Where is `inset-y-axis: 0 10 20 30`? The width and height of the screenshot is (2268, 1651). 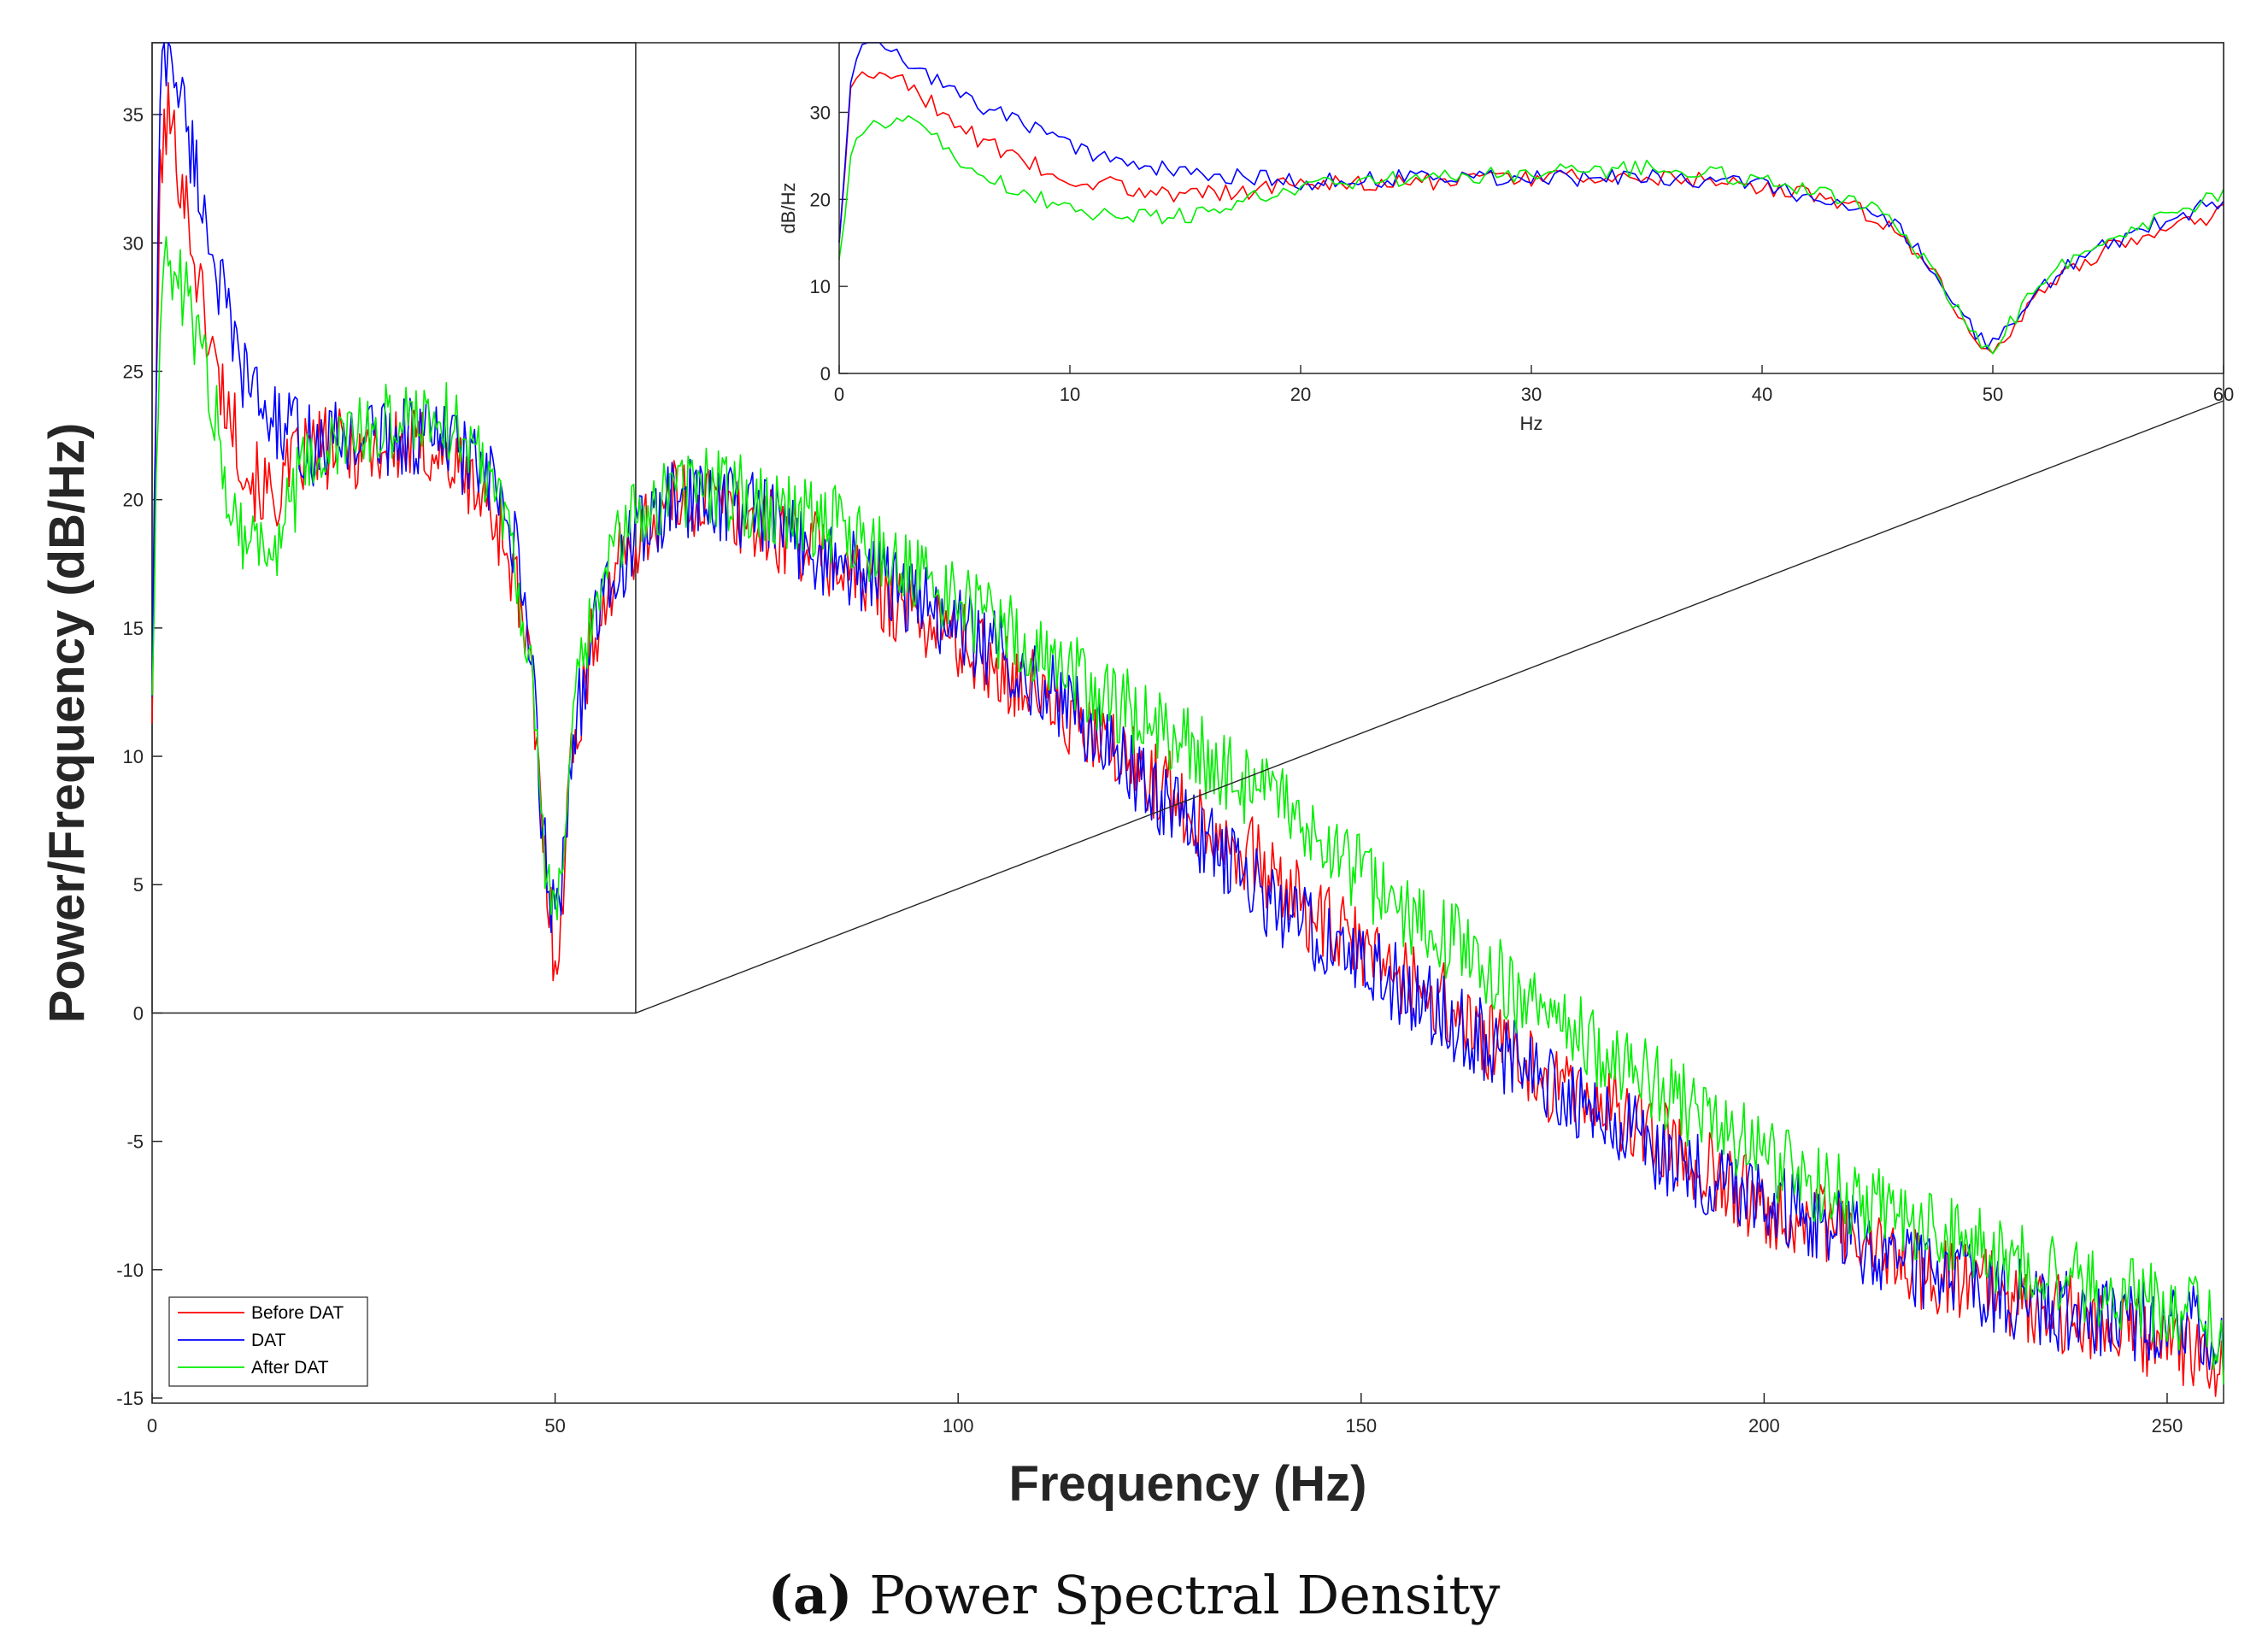 inset-y-axis: 0 10 20 30 is located at coordinates (829, 243).